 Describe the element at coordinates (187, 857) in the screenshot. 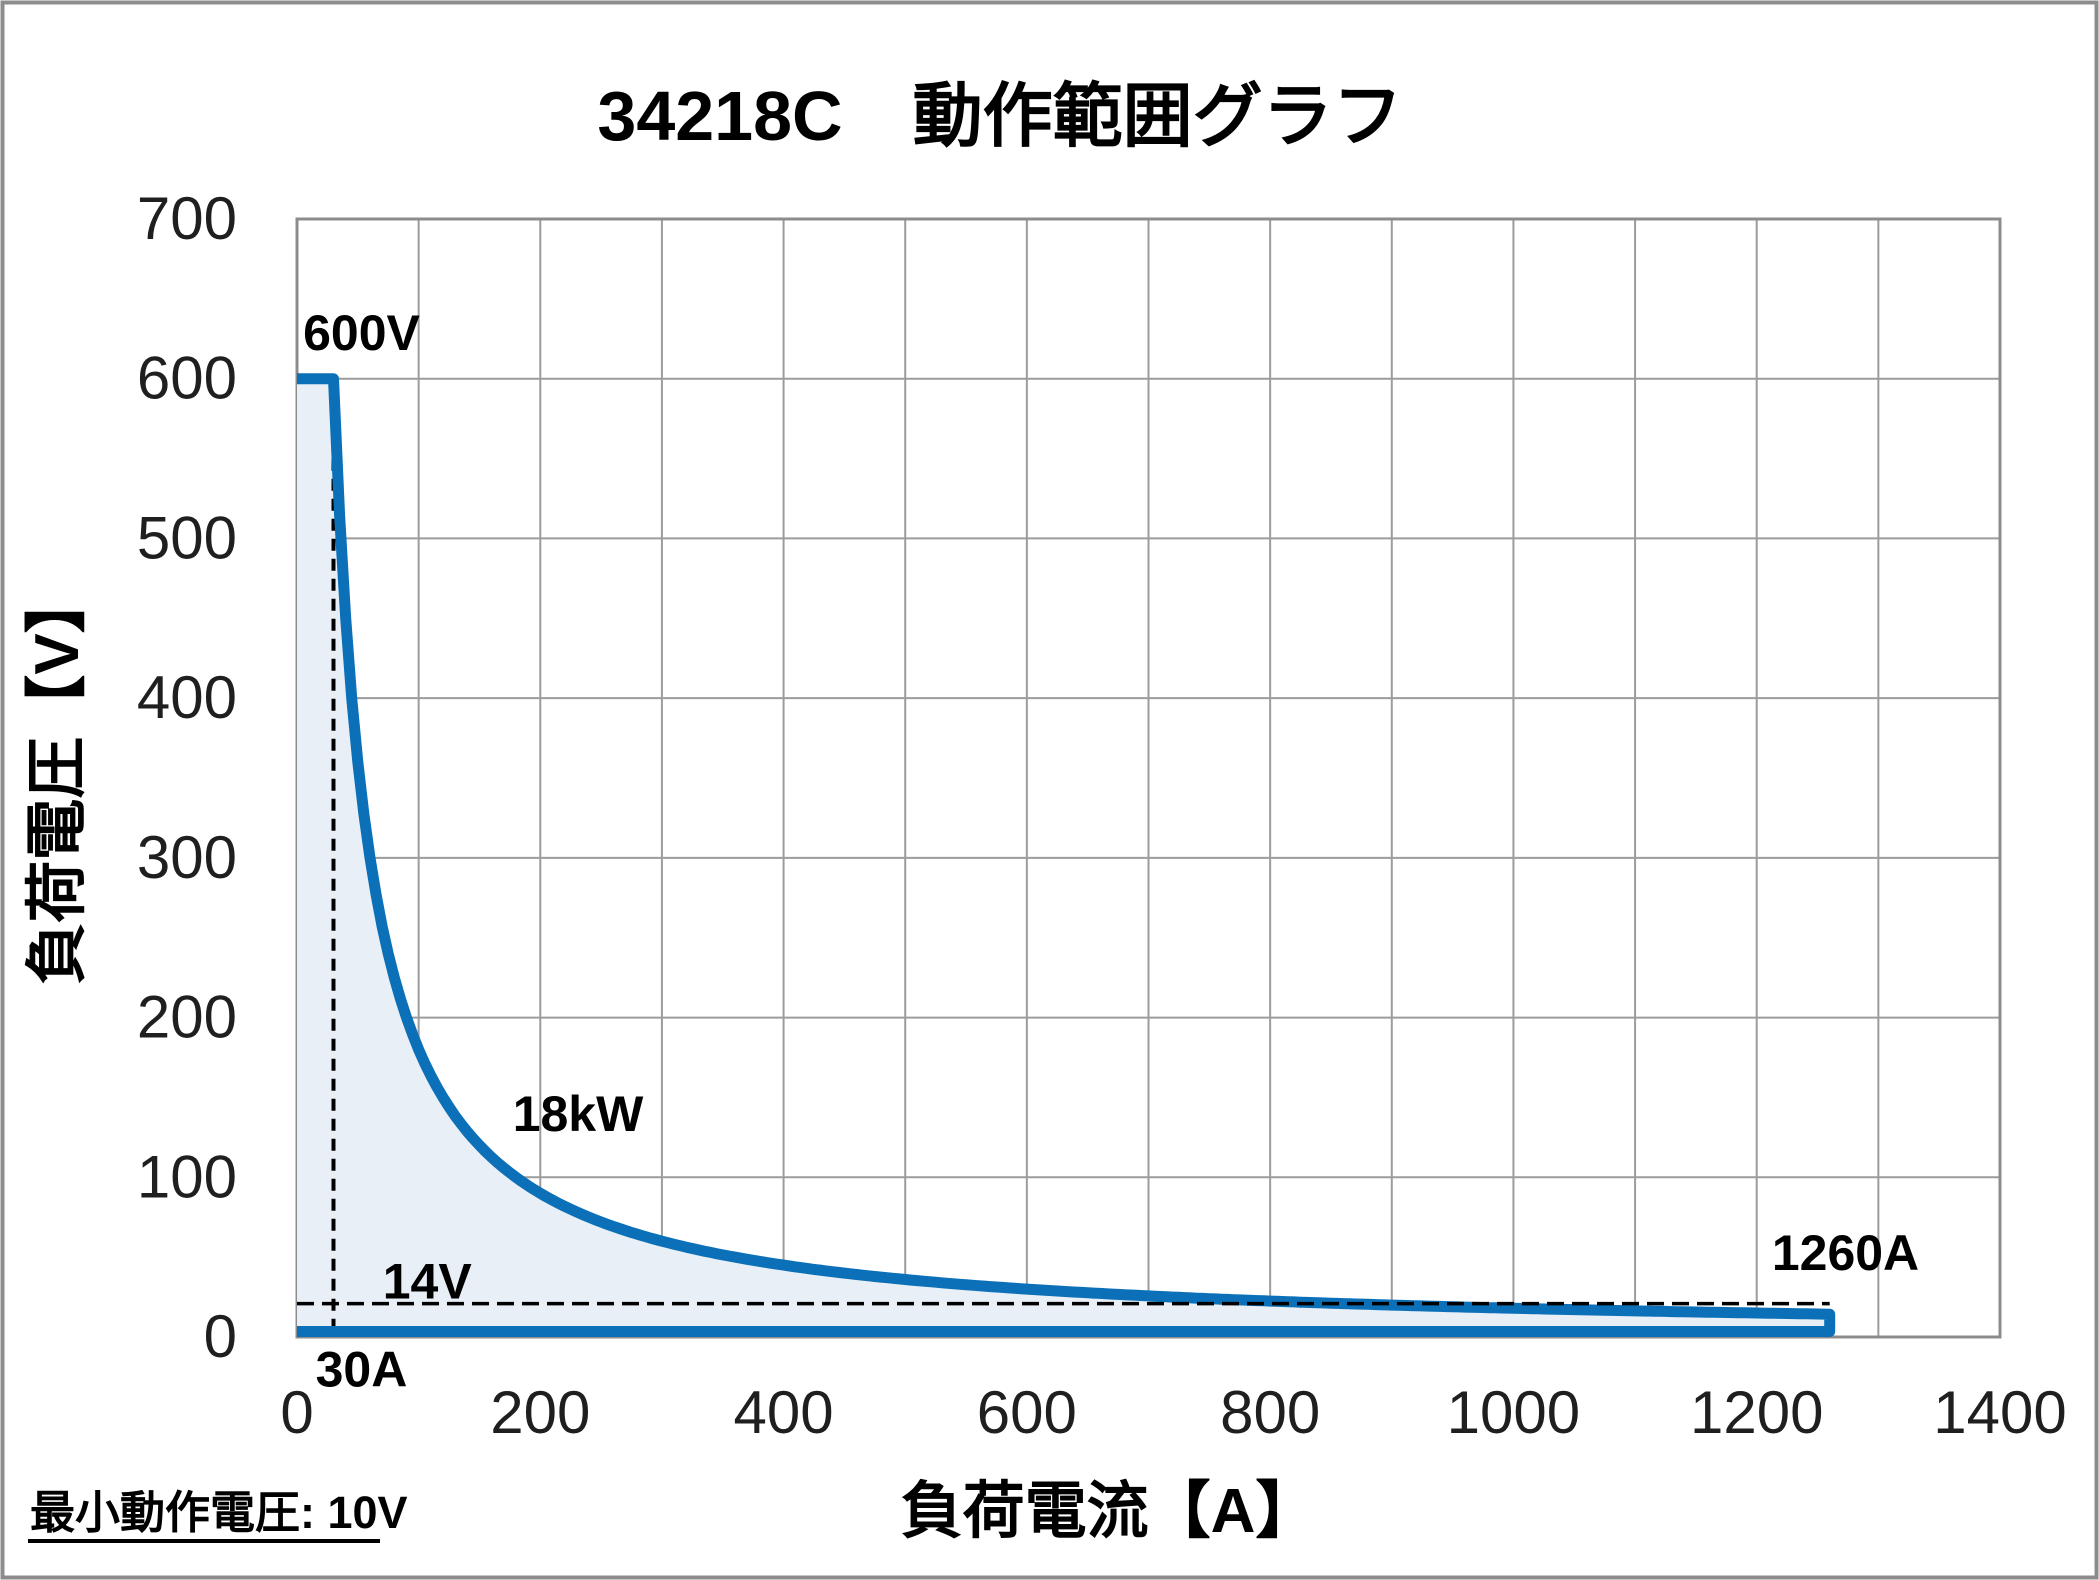

I see `y-tick-label: 300` at that location.